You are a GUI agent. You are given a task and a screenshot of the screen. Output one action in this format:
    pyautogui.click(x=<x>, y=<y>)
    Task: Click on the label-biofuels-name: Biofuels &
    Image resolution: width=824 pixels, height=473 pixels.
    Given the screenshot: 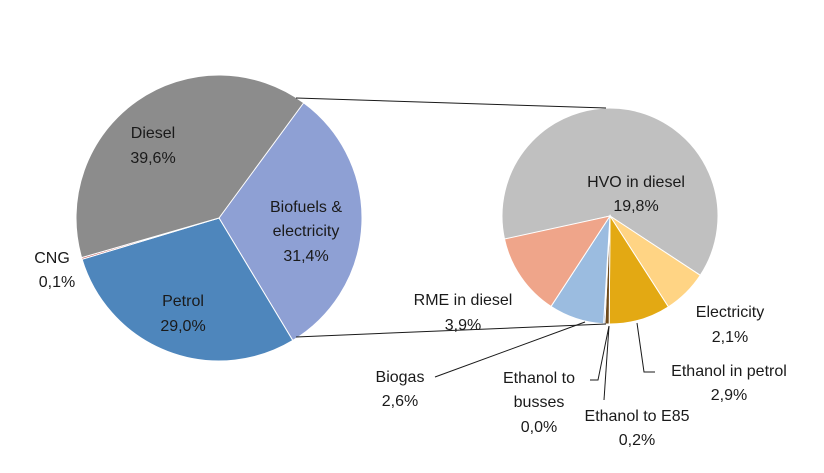 What is the action you would take?
    pyautogui.click(x=306, y=207)
    